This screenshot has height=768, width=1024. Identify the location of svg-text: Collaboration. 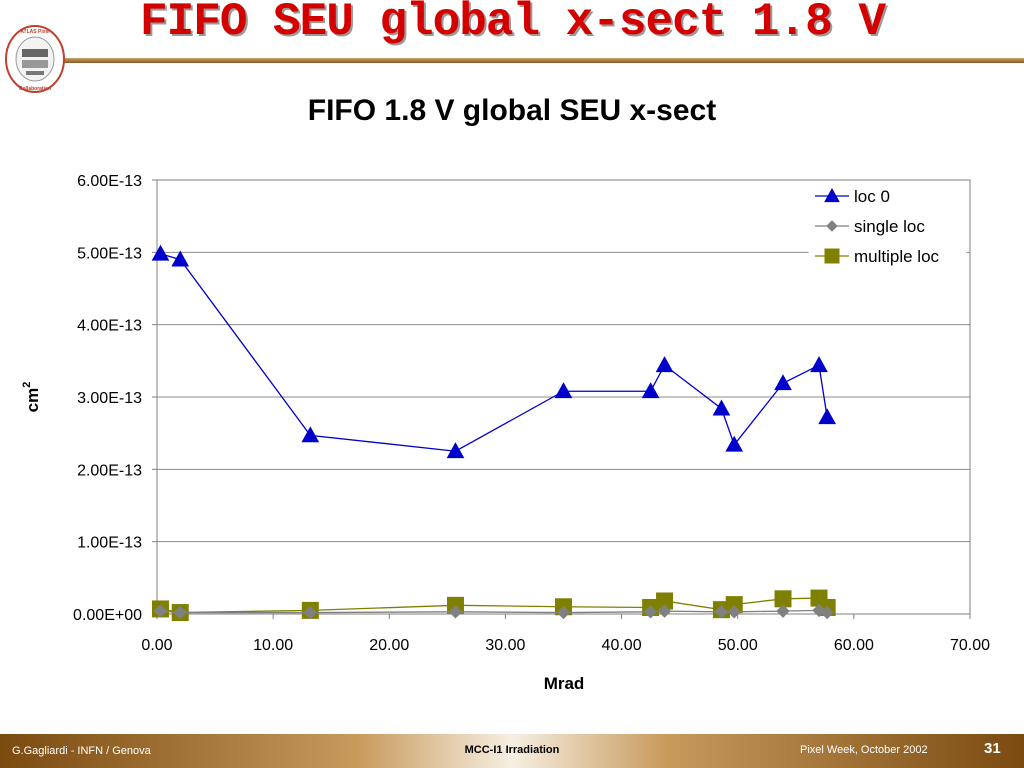
(35, 89).